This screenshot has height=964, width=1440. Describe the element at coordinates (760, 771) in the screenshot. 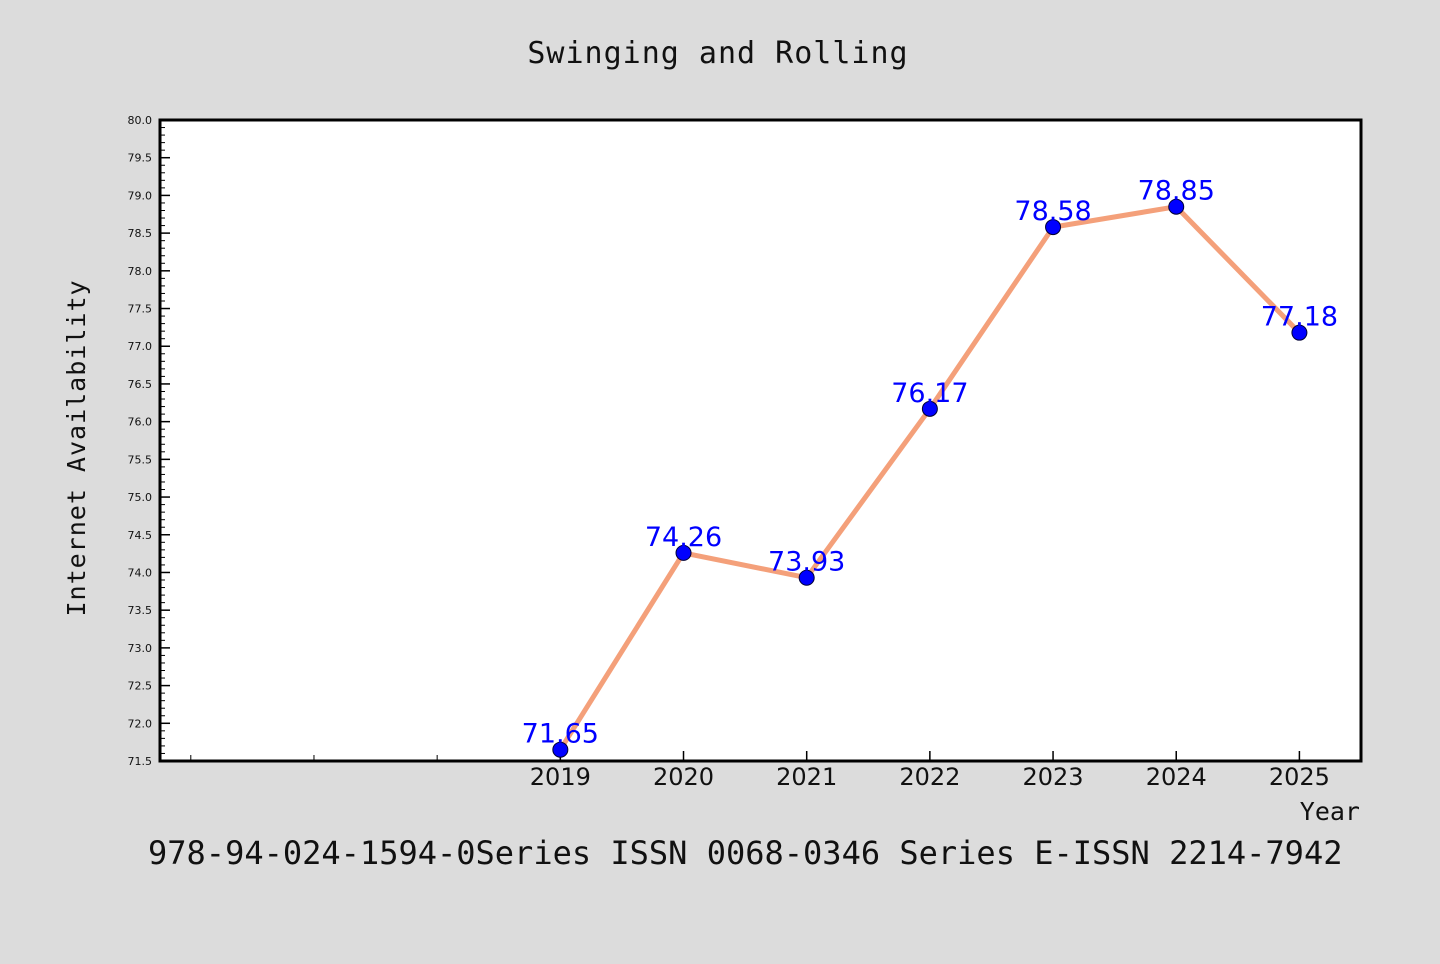

I see `x-axis-ticks: 2019 2020 2021 2022 2023 2024 2025` at that location.